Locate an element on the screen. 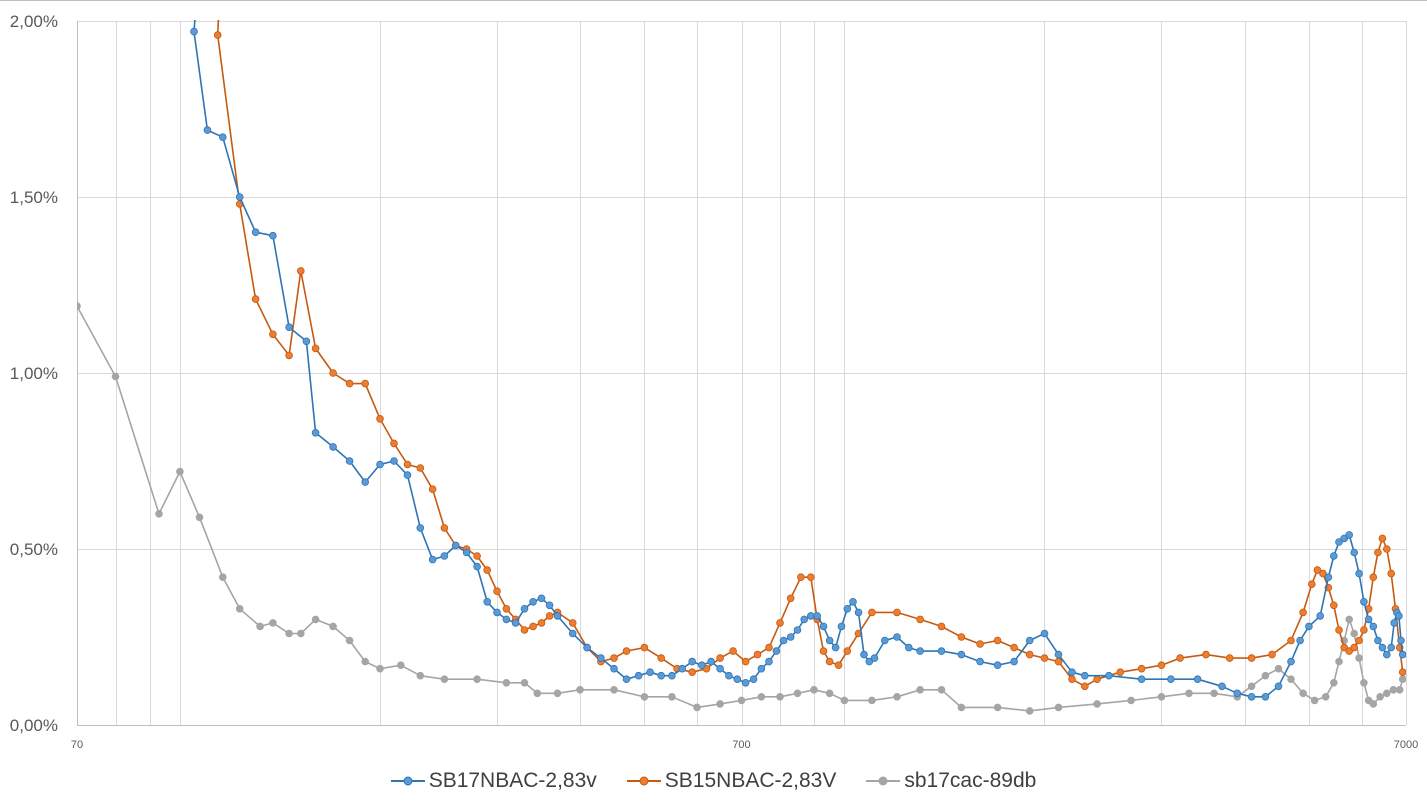  y-tick-label-2: 1,00% is located at coordinates (34, 373).